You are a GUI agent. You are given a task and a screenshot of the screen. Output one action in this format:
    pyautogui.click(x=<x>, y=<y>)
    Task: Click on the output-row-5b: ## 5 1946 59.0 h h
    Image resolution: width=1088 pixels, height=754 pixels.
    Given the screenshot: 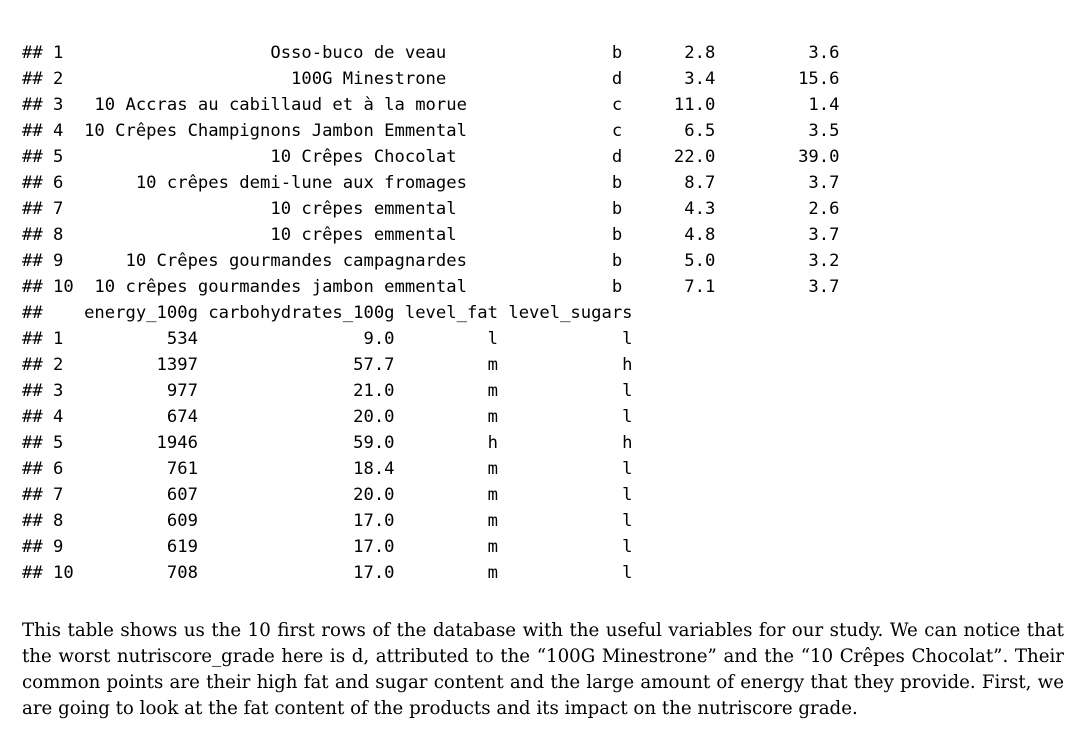 What is the action you would take?
    pyautogui.click(x=327, y=443)
    